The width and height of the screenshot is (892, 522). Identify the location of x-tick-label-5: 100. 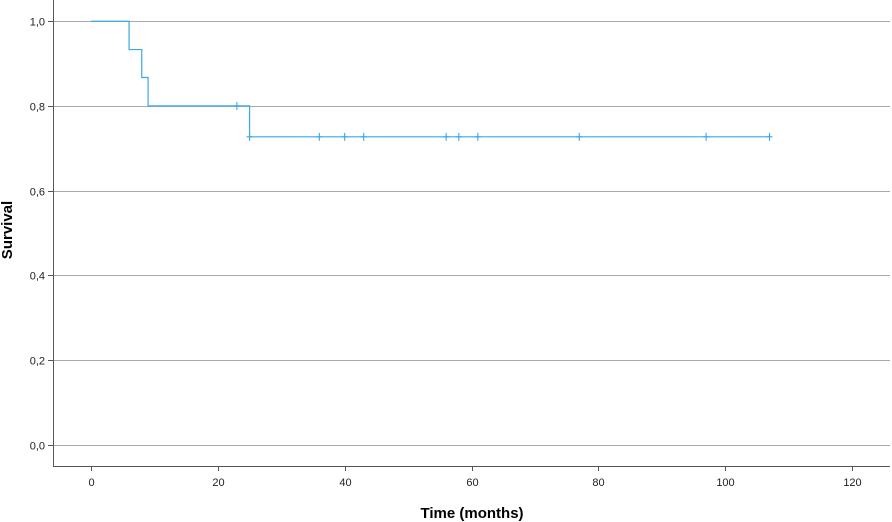
(725, 483).